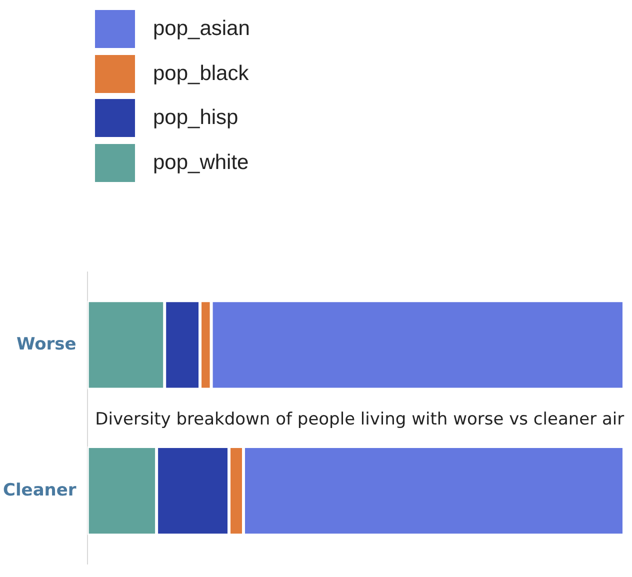 The height and width of the screenshot is (577, 632). I want to click on legend-label: pop_asian, so click(201, 29).